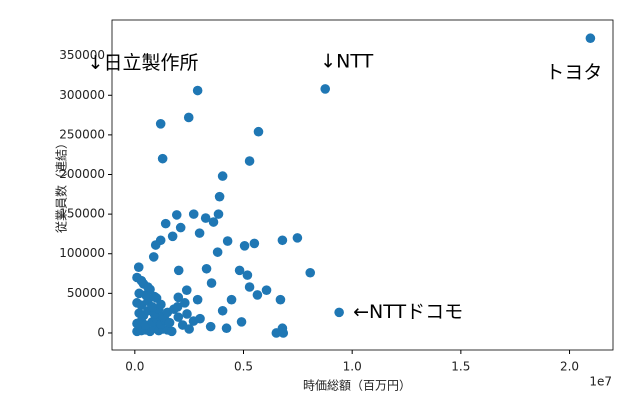  I want to click on y-tick-label: 350000, so click(82, 55).